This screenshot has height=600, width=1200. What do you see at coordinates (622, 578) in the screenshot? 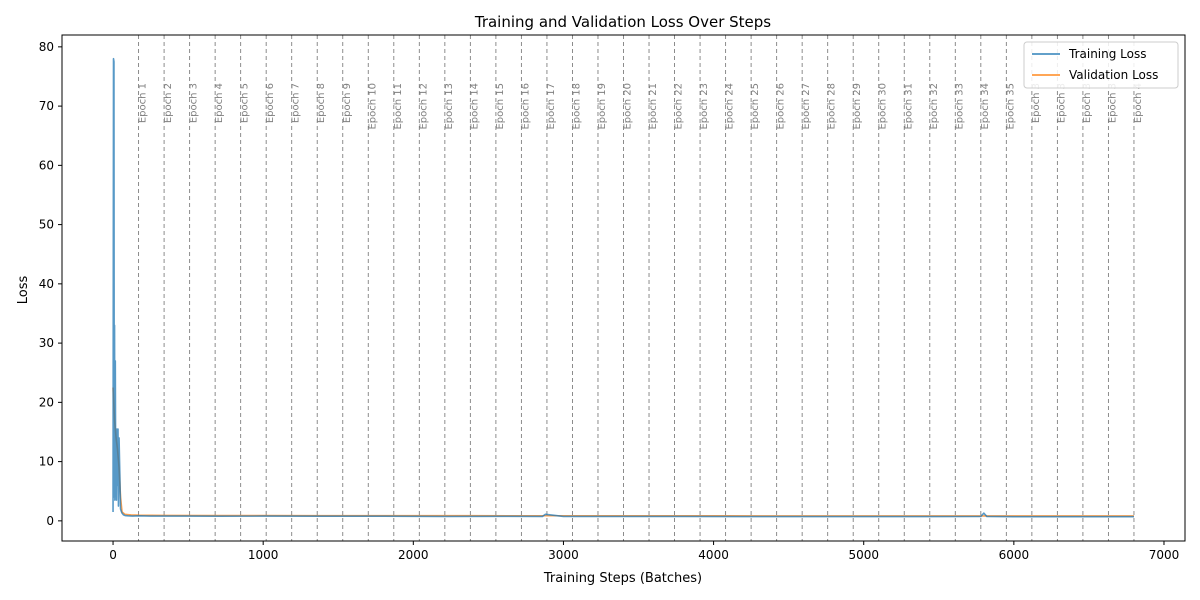
I see `x-axis-label: Training Steps (Batches)` at bounding box center [622, 578].